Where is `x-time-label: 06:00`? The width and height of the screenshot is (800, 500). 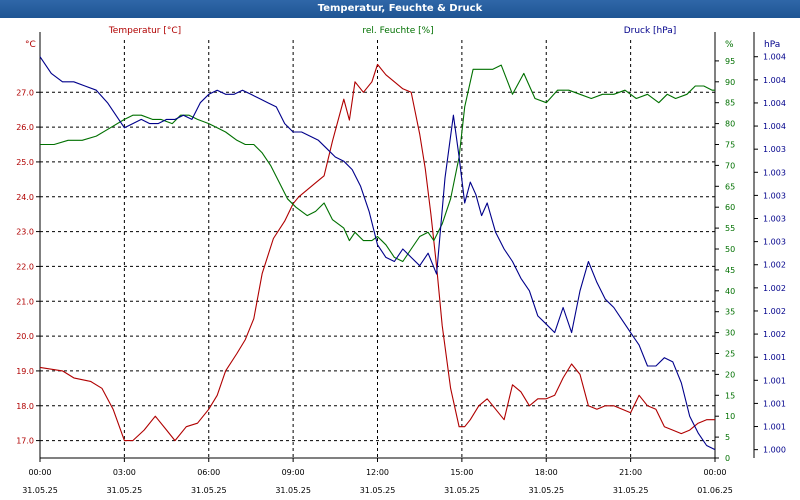
x-time-label: 06:00 is located at coordinates (208, 472).